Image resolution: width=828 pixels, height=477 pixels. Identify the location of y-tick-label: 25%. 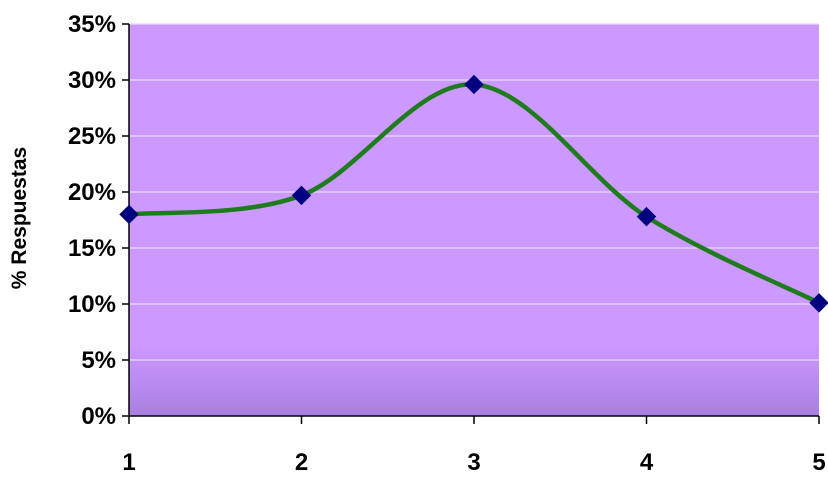
(92, 136).